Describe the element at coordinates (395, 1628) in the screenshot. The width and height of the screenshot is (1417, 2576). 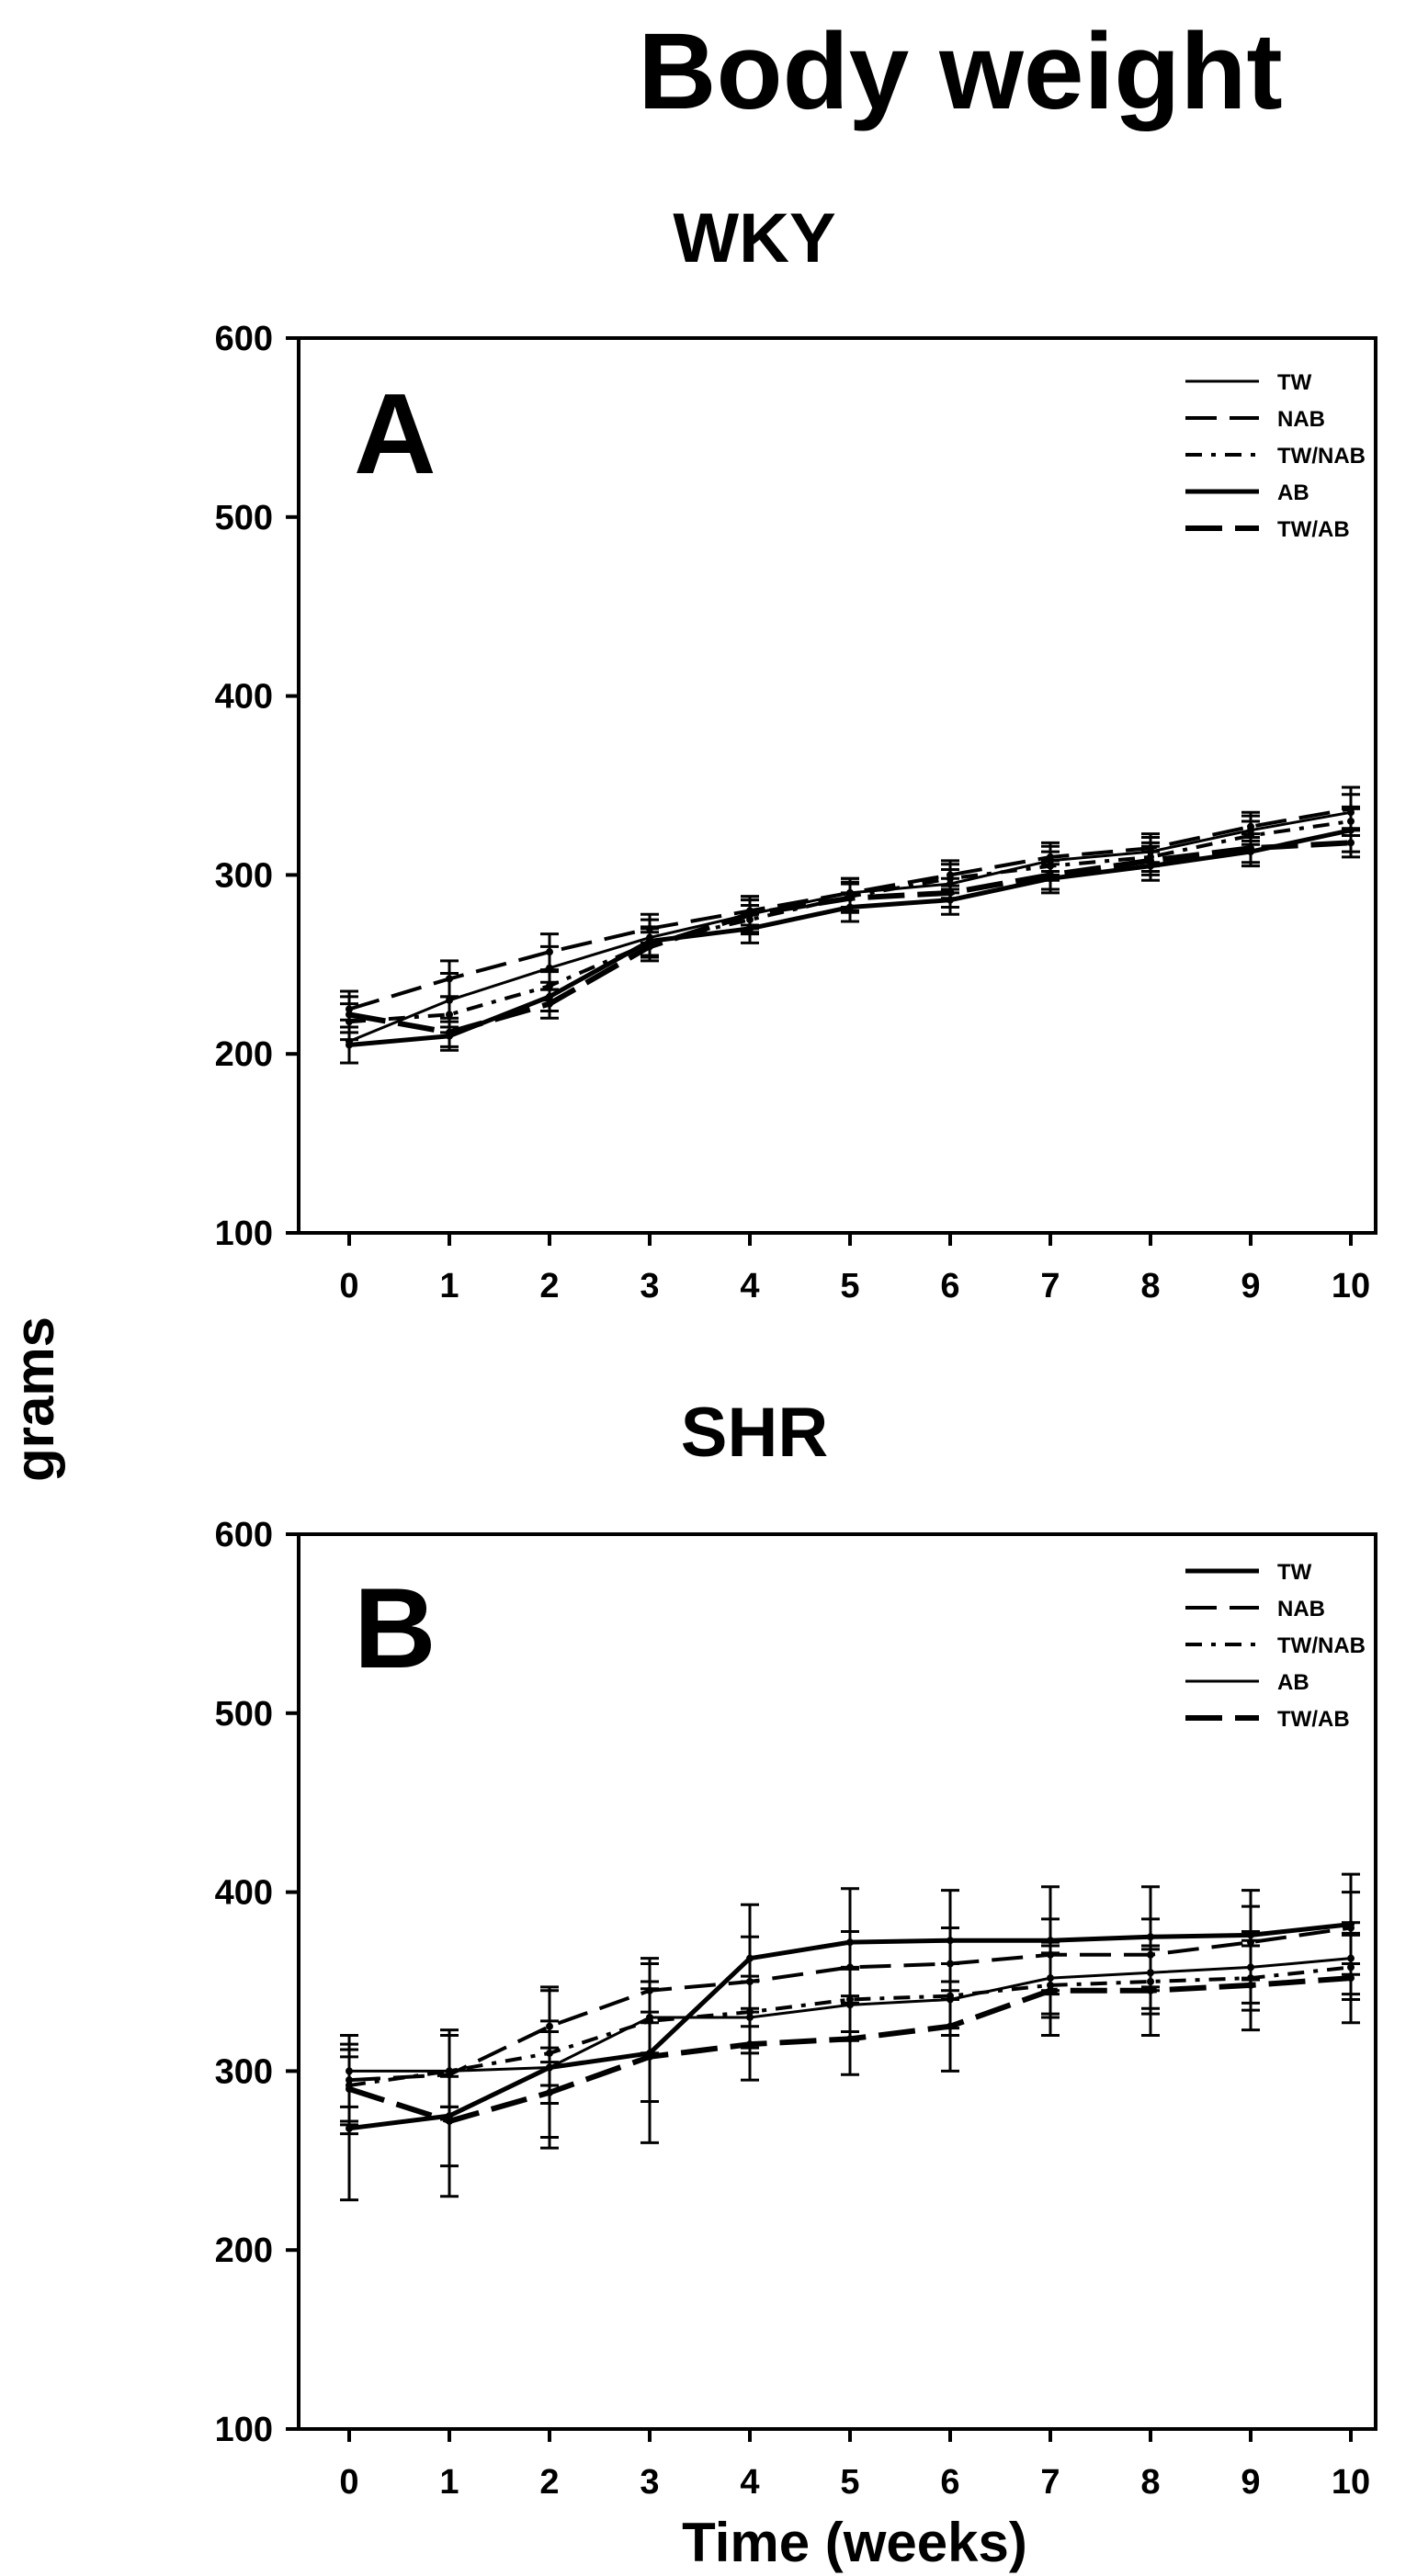
I see `panel-letter: B` at that location.